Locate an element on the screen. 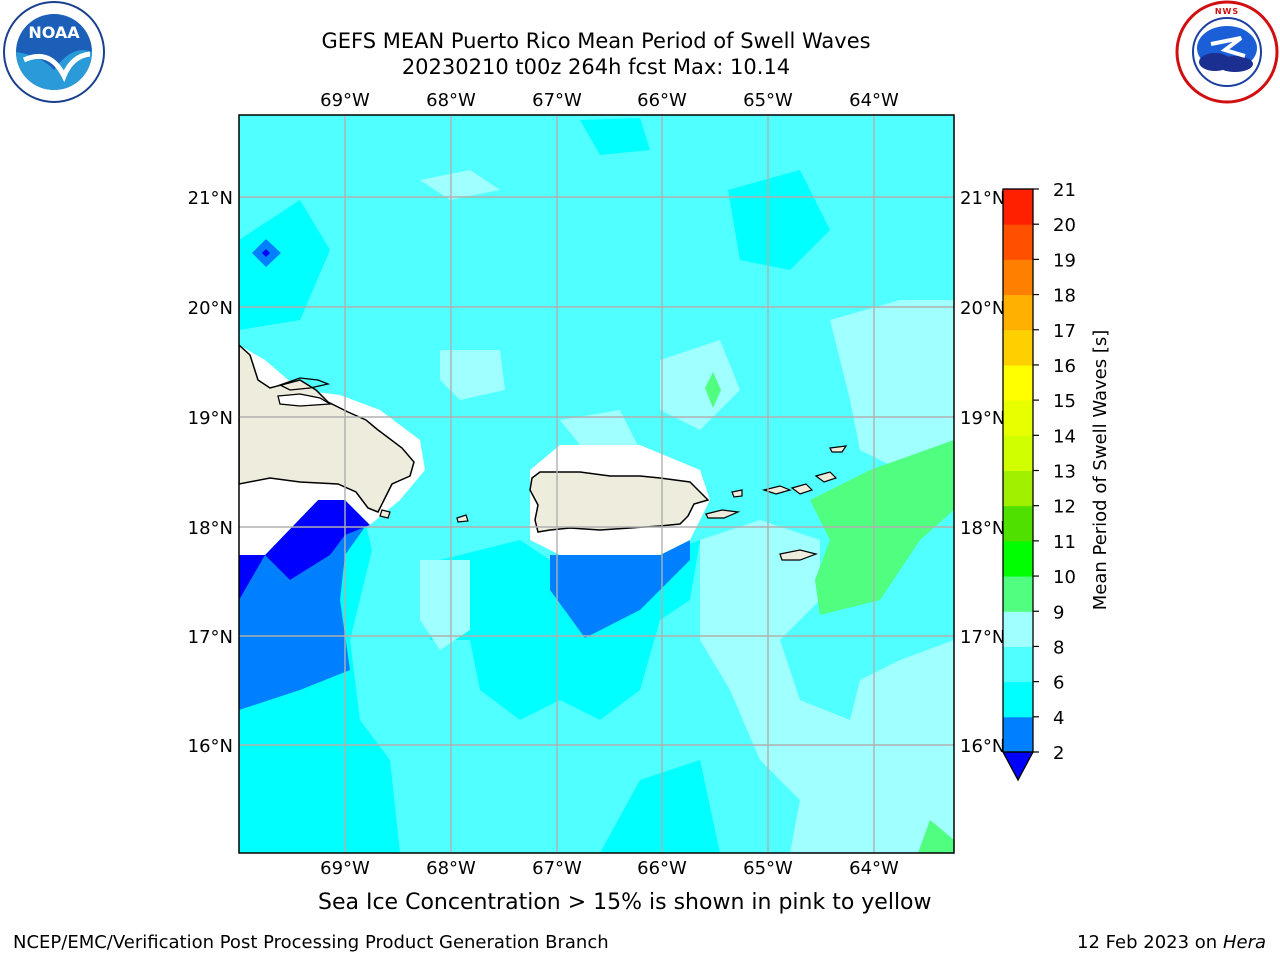 This screenshot has width=1280, height=960. lat-label-left: 19°N is located at coordinates (210, 418).